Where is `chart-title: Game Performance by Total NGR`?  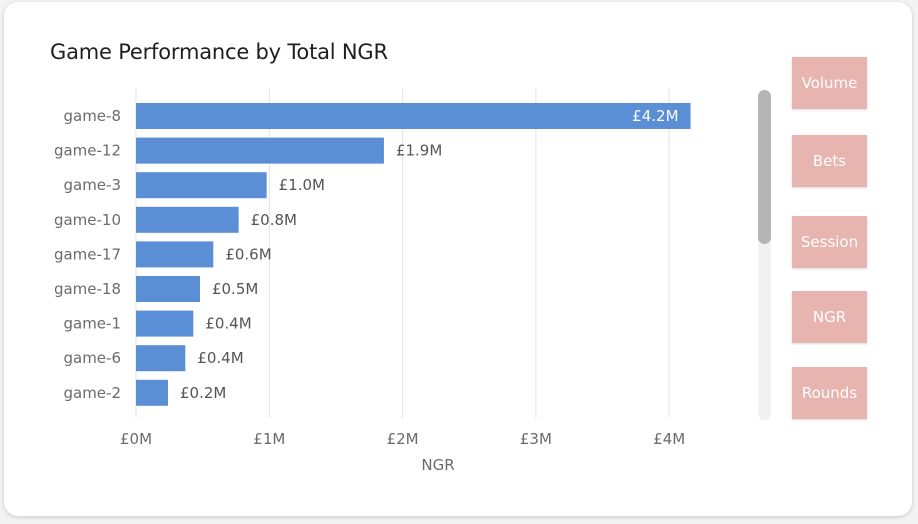 chart-title: Game Performance by Total NGR is located at coordinates (219, 52).